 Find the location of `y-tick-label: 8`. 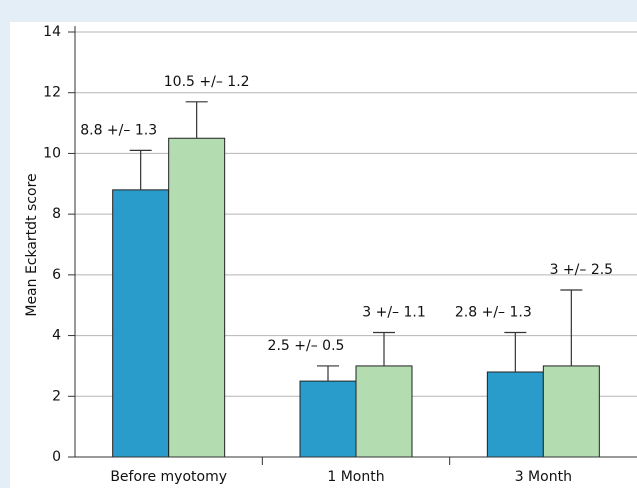

y-tick-label: 8 is located at coordinates (56, 214).